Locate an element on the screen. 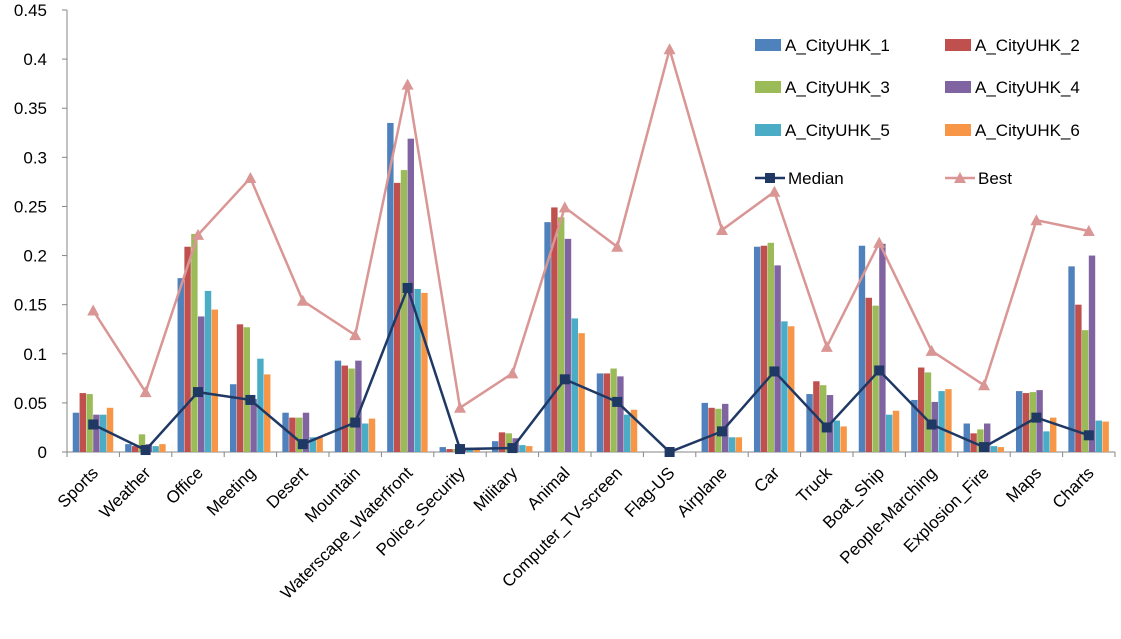 The width and height of the screenshot is (1121, 639). x-tick-label: Maps is located at coordinates (1023, 484).